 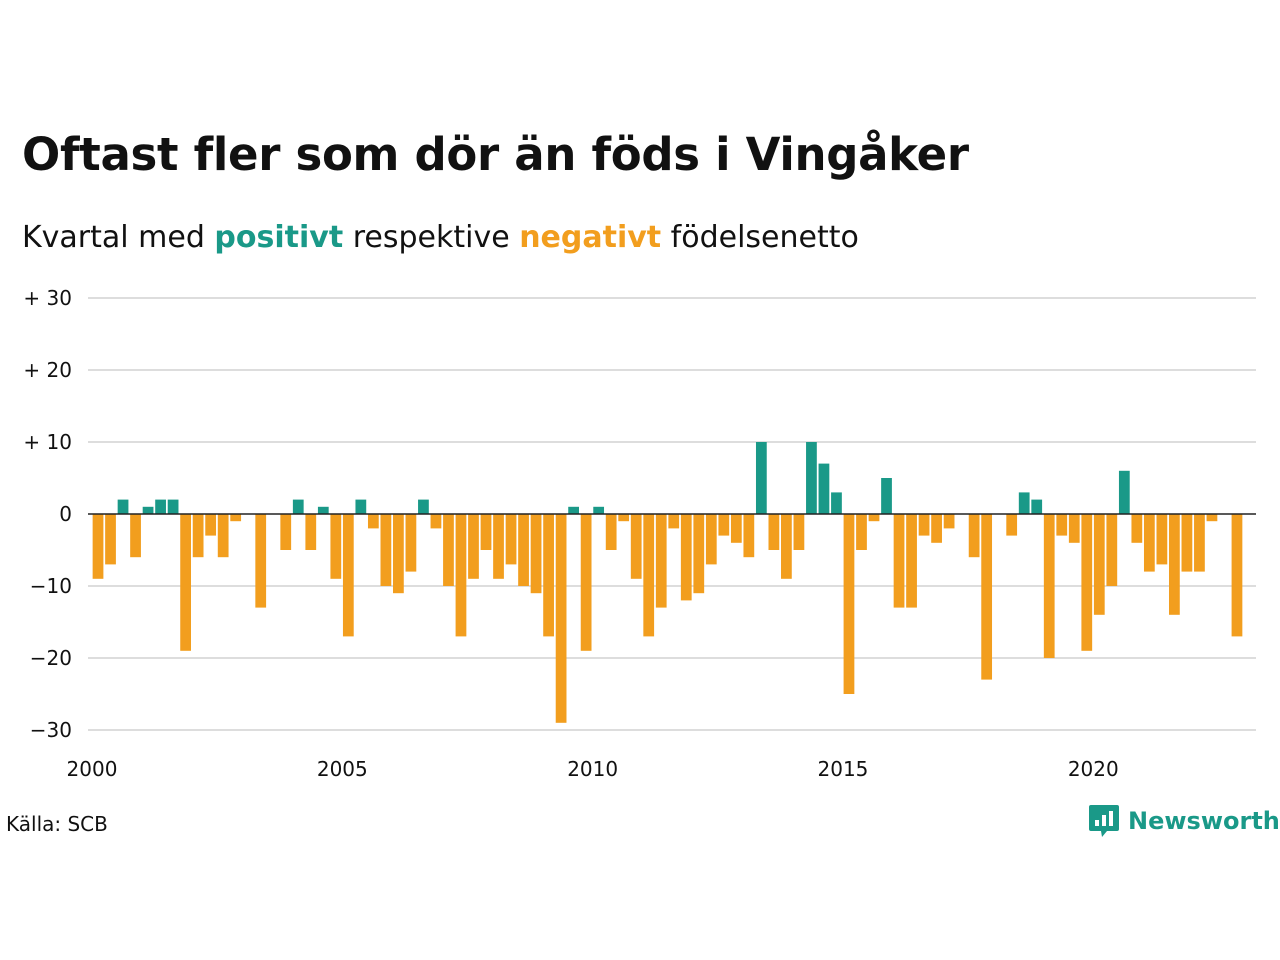 What do you see at coordinates (65, 514) in the screenshot?
I see `y-tick-label: 0` at bounding box center [65, 514].